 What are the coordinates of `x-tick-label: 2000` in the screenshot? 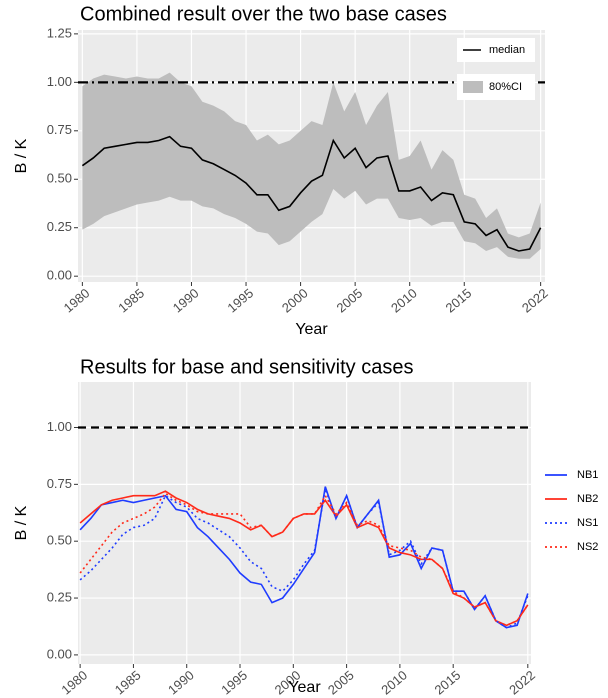 It's located at (295, 300).